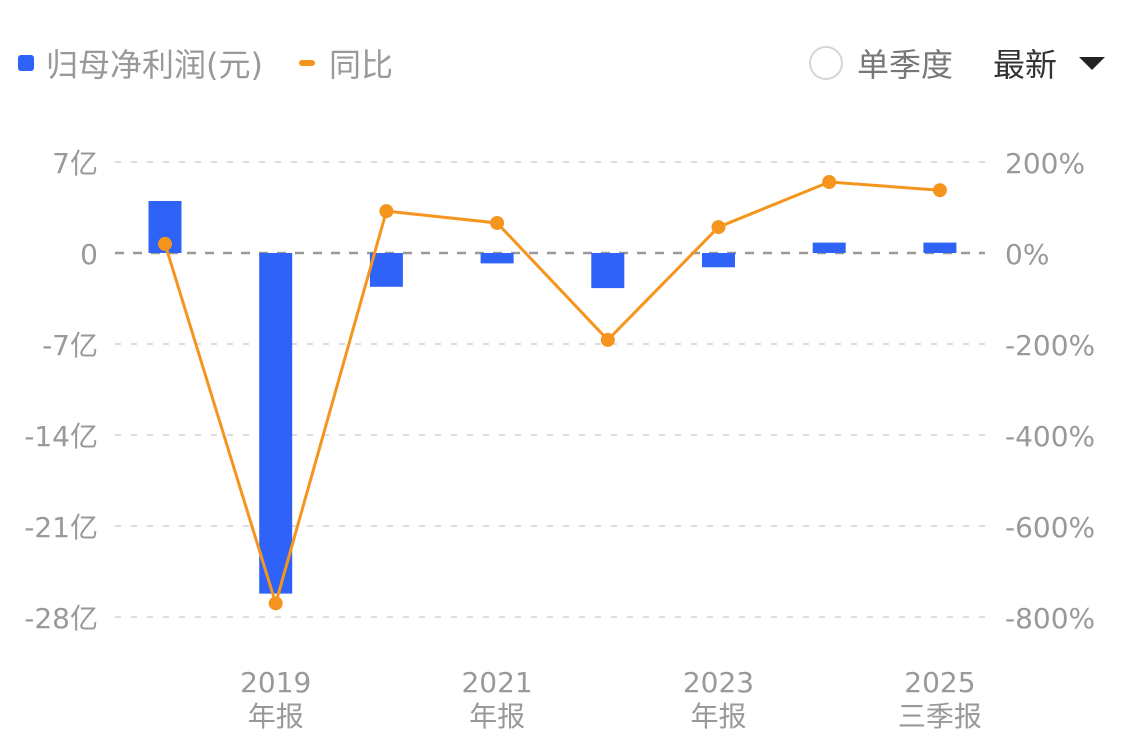 This screenshot has height=746, width=1125. Describe the element at coordinates (1045, 163) in the screenshot. I see `right-axis-tick: 200%` at that location.